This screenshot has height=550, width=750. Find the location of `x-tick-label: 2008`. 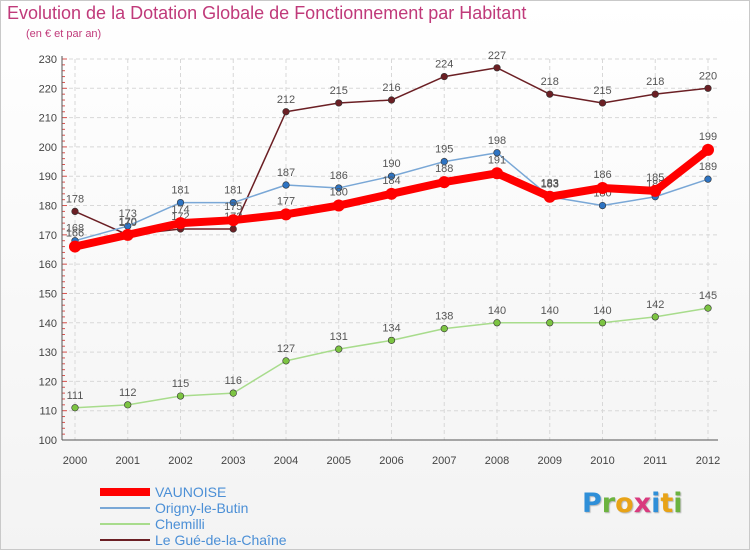

x-tick-label: 2008 is located at coordinates (497, 461).